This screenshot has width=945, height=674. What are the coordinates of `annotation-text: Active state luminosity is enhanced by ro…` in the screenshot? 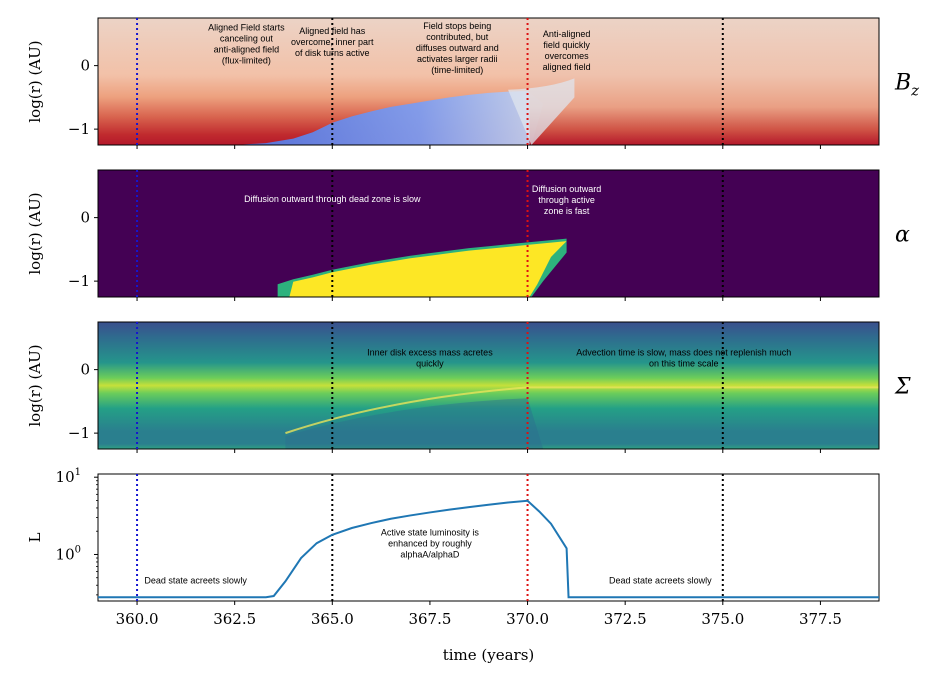 It's located at (430, 544).